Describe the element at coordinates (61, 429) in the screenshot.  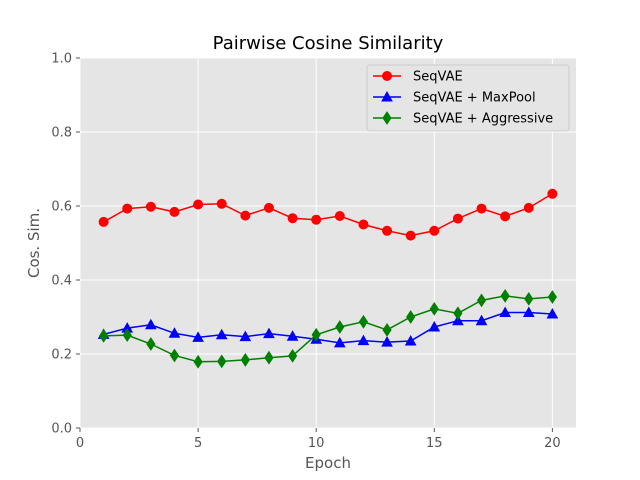
I see `y-tick-label: 0.0` at that location.